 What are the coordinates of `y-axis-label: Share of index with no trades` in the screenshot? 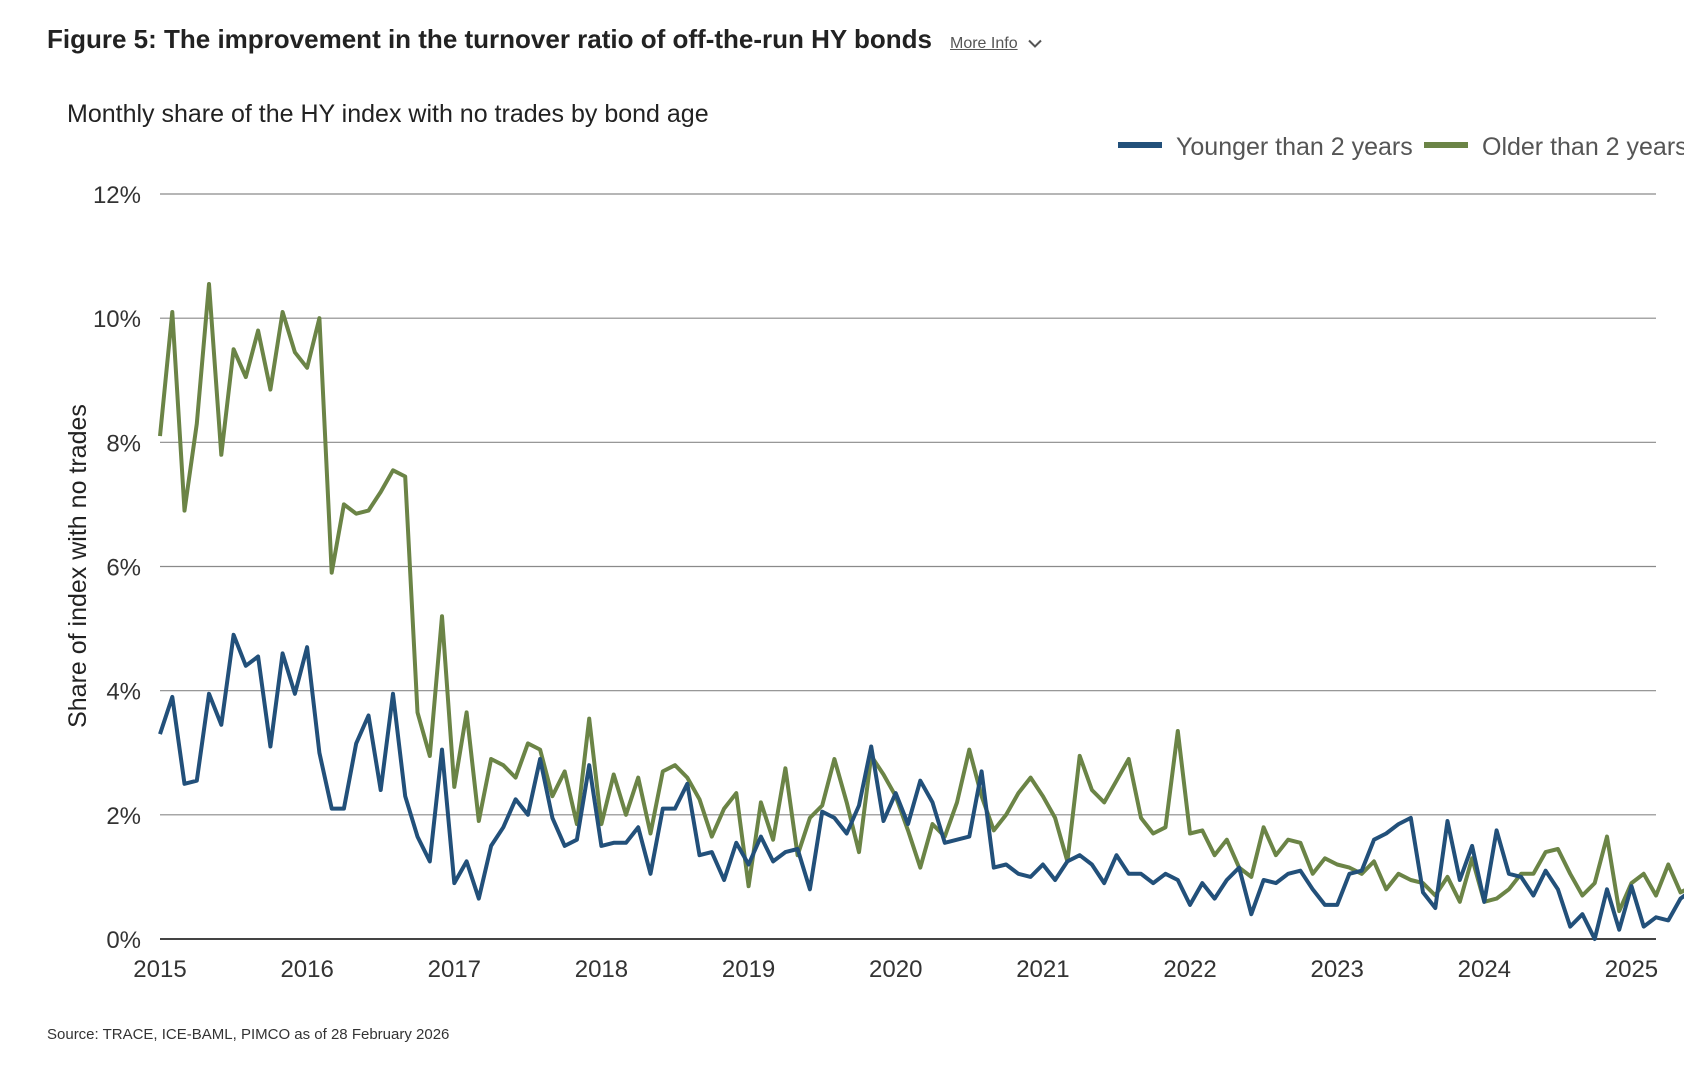 It's located at (78, 566).